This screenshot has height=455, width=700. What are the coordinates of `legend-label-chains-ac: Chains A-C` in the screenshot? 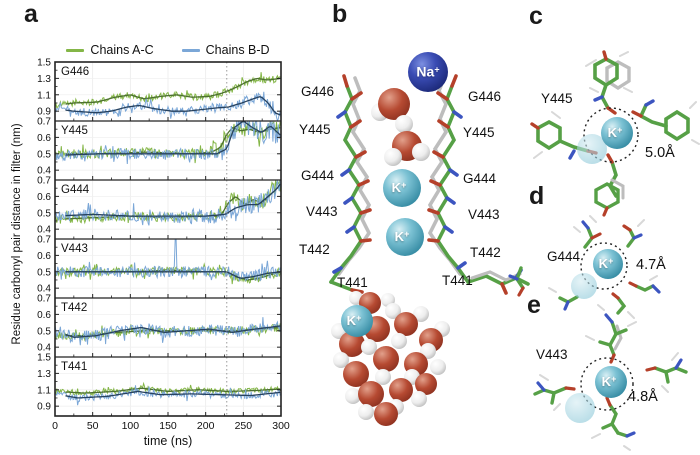 It's located at (122, 50).